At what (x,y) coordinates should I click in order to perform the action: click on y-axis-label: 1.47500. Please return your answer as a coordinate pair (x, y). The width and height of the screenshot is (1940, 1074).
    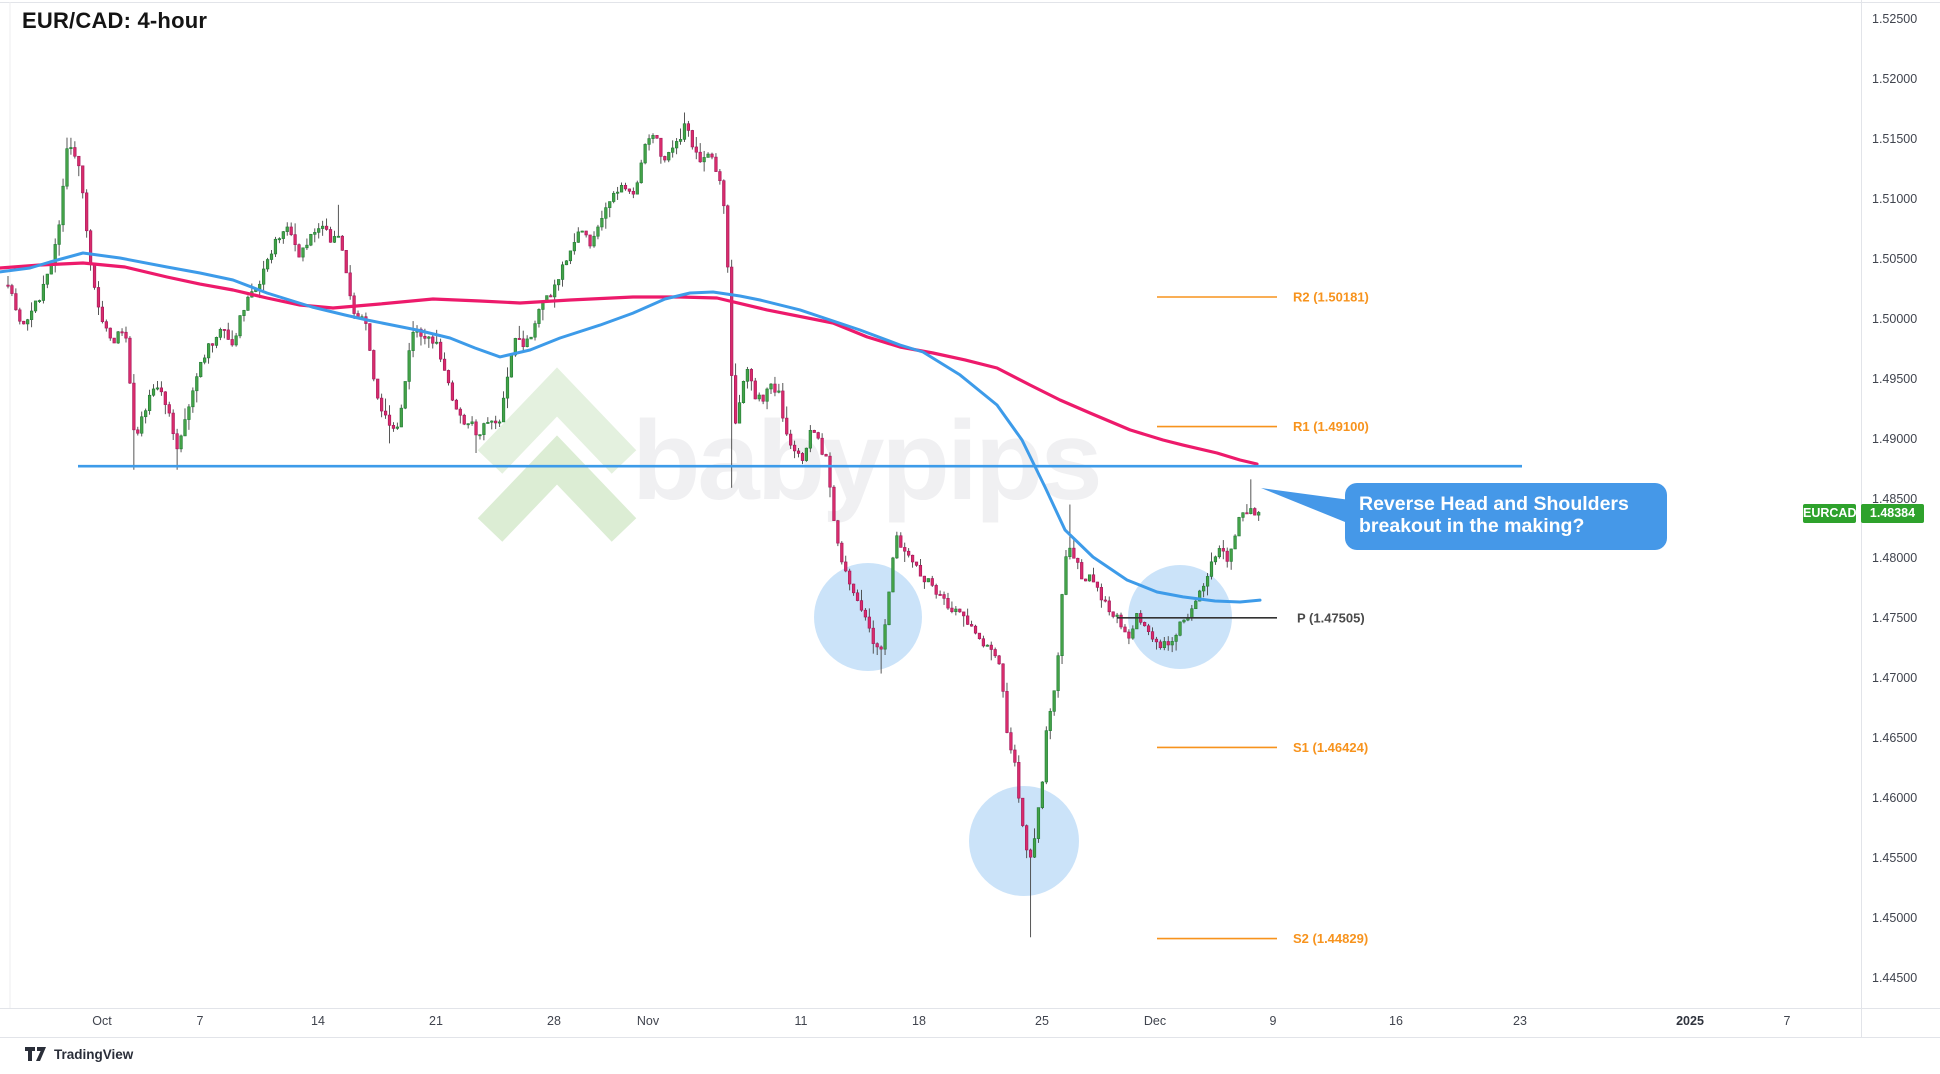
    Looking at the image, I should click on (1895, 618).